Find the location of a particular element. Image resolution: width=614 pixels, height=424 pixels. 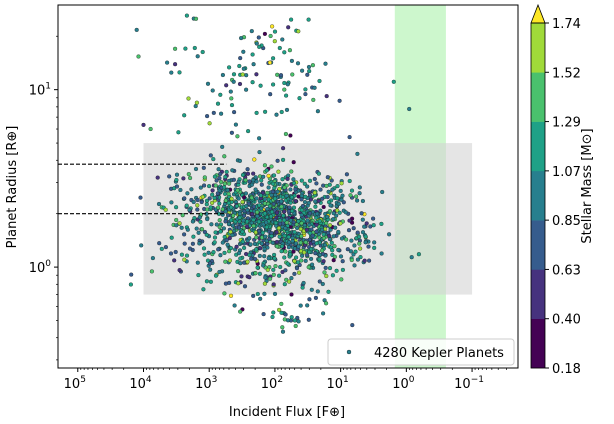

colorbar: 0.18 0.40 0.63 0.85 1.07 1.29 1.52 1.74 is located at coordinates (555, 190).